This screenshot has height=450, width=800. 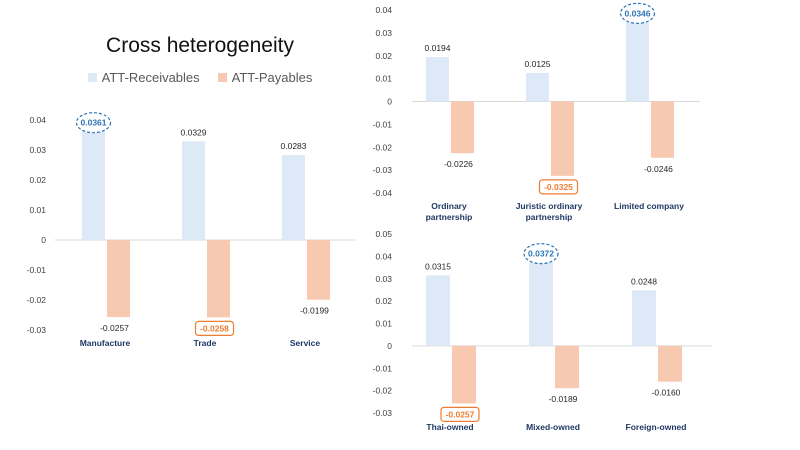 I want to click on chart-legend: ATT-Receivables ATT-Payables, so click(x=200, y=77).